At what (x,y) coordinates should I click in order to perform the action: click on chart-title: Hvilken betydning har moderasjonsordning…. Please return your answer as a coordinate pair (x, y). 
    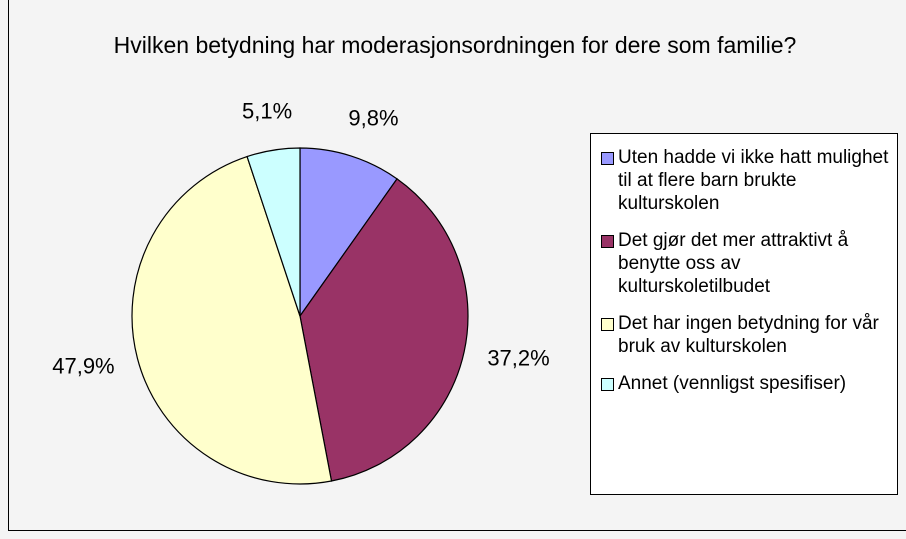
    Looking at the image, I should click on (455, 45).